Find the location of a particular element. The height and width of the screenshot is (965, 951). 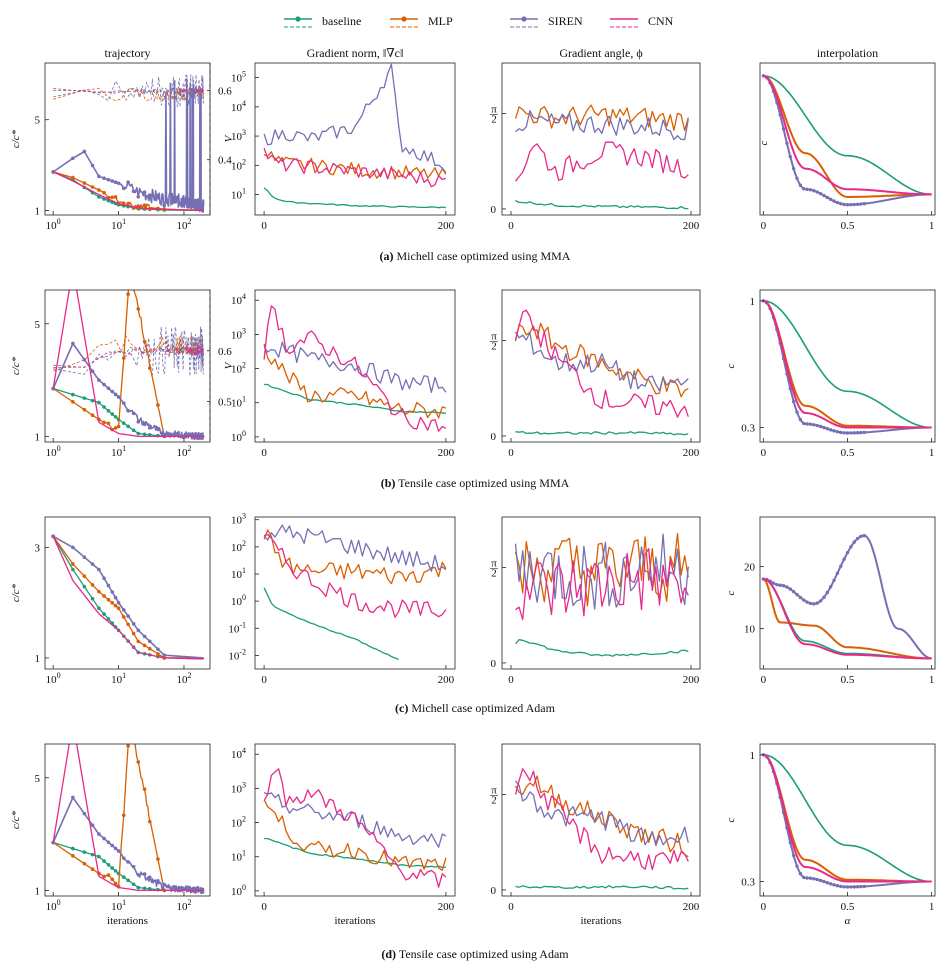

gradient-angle-axes-frame is located at coordinates (601, 366).